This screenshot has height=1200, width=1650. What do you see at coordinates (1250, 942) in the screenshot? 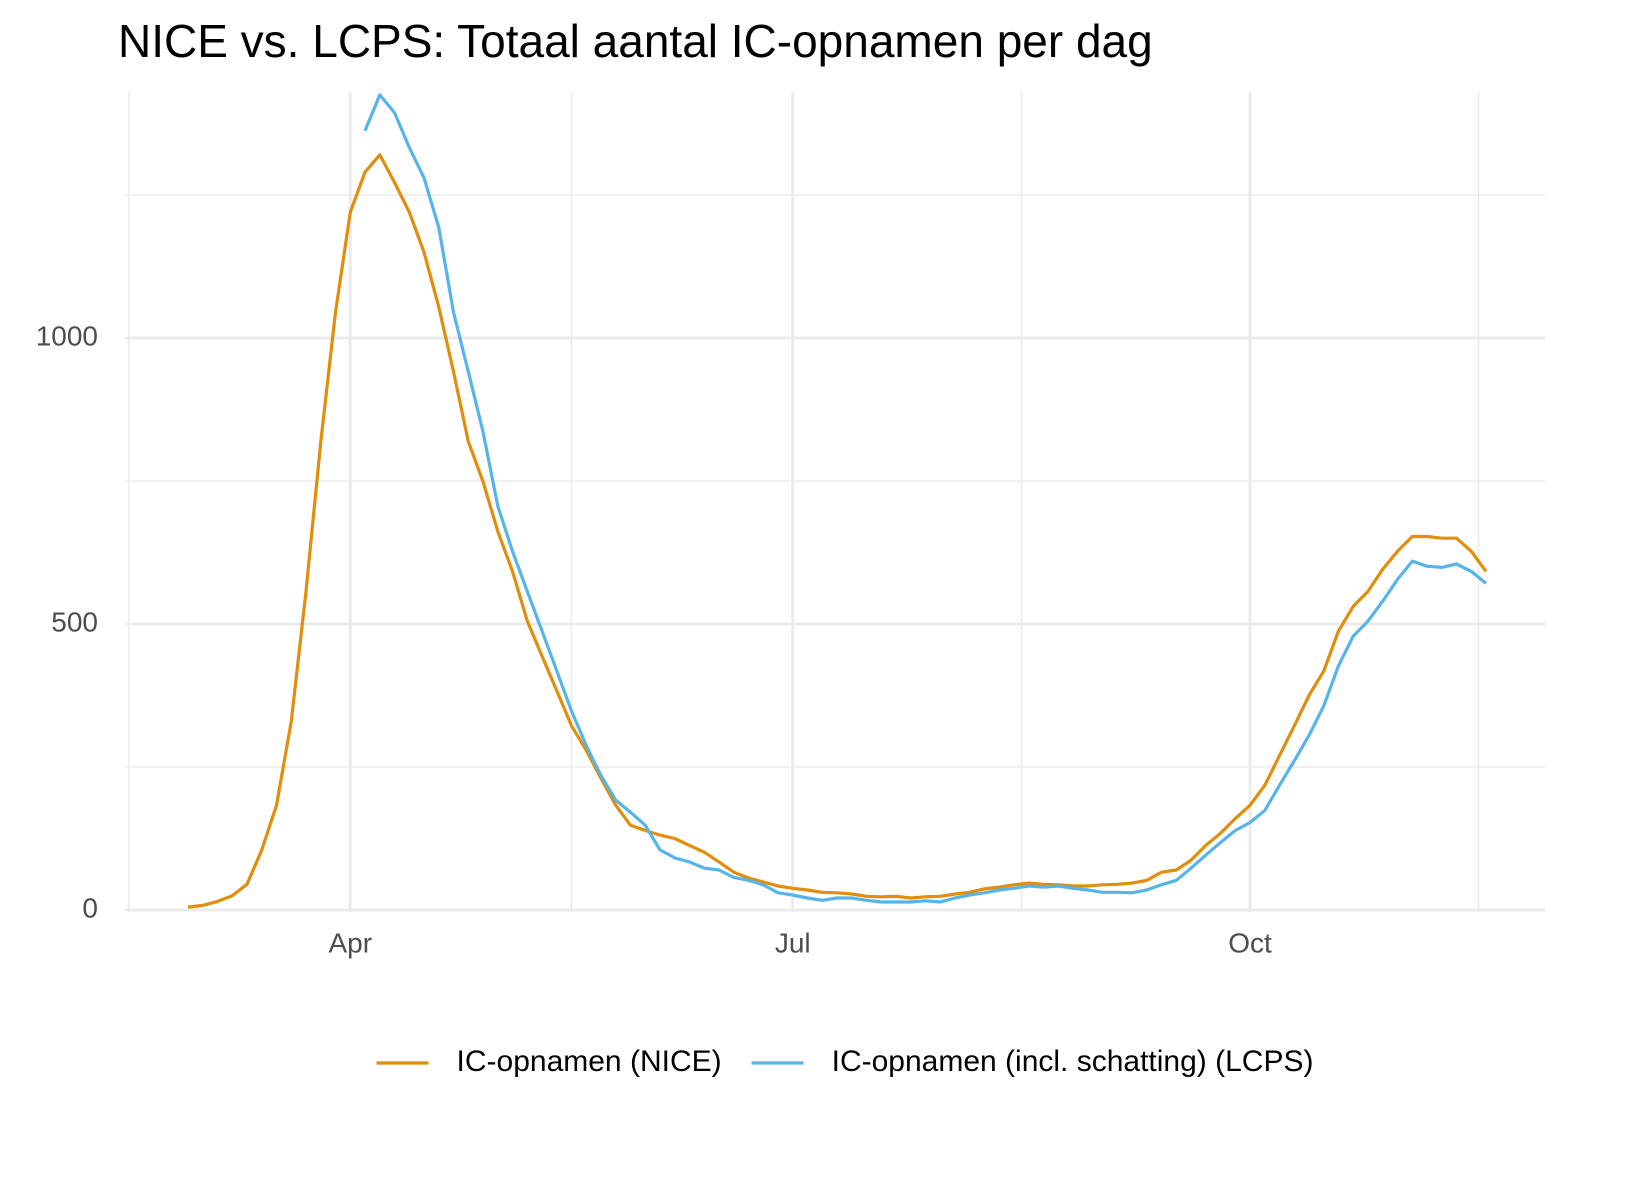
I see `x-tick-label: Oct` at bounding box center [1250, 942].